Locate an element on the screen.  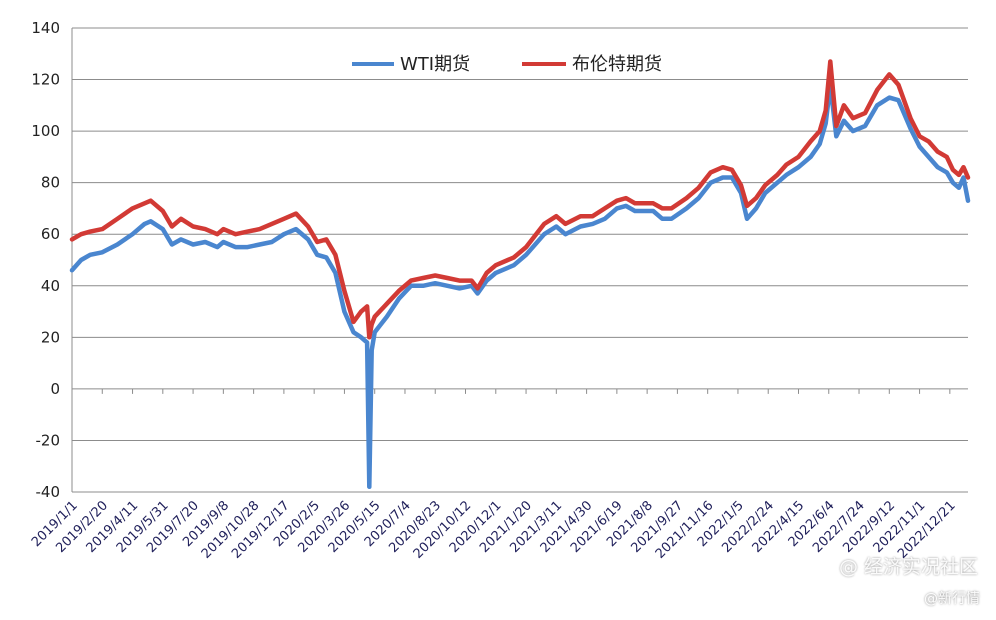
y-tick-label: 20 is located at coordinates (50, 337).